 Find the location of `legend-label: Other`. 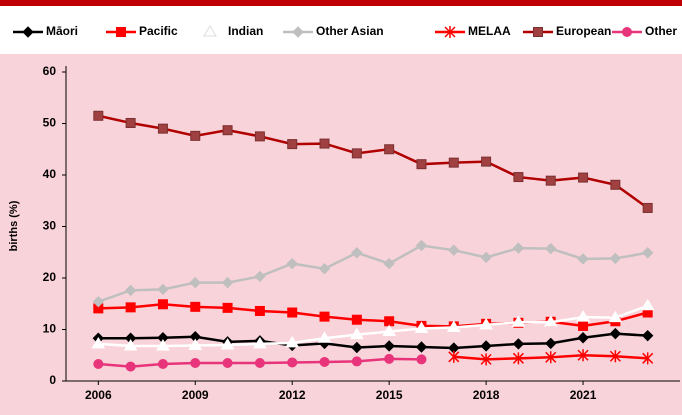

legend-label: Other is located at coordinates (661, 31).